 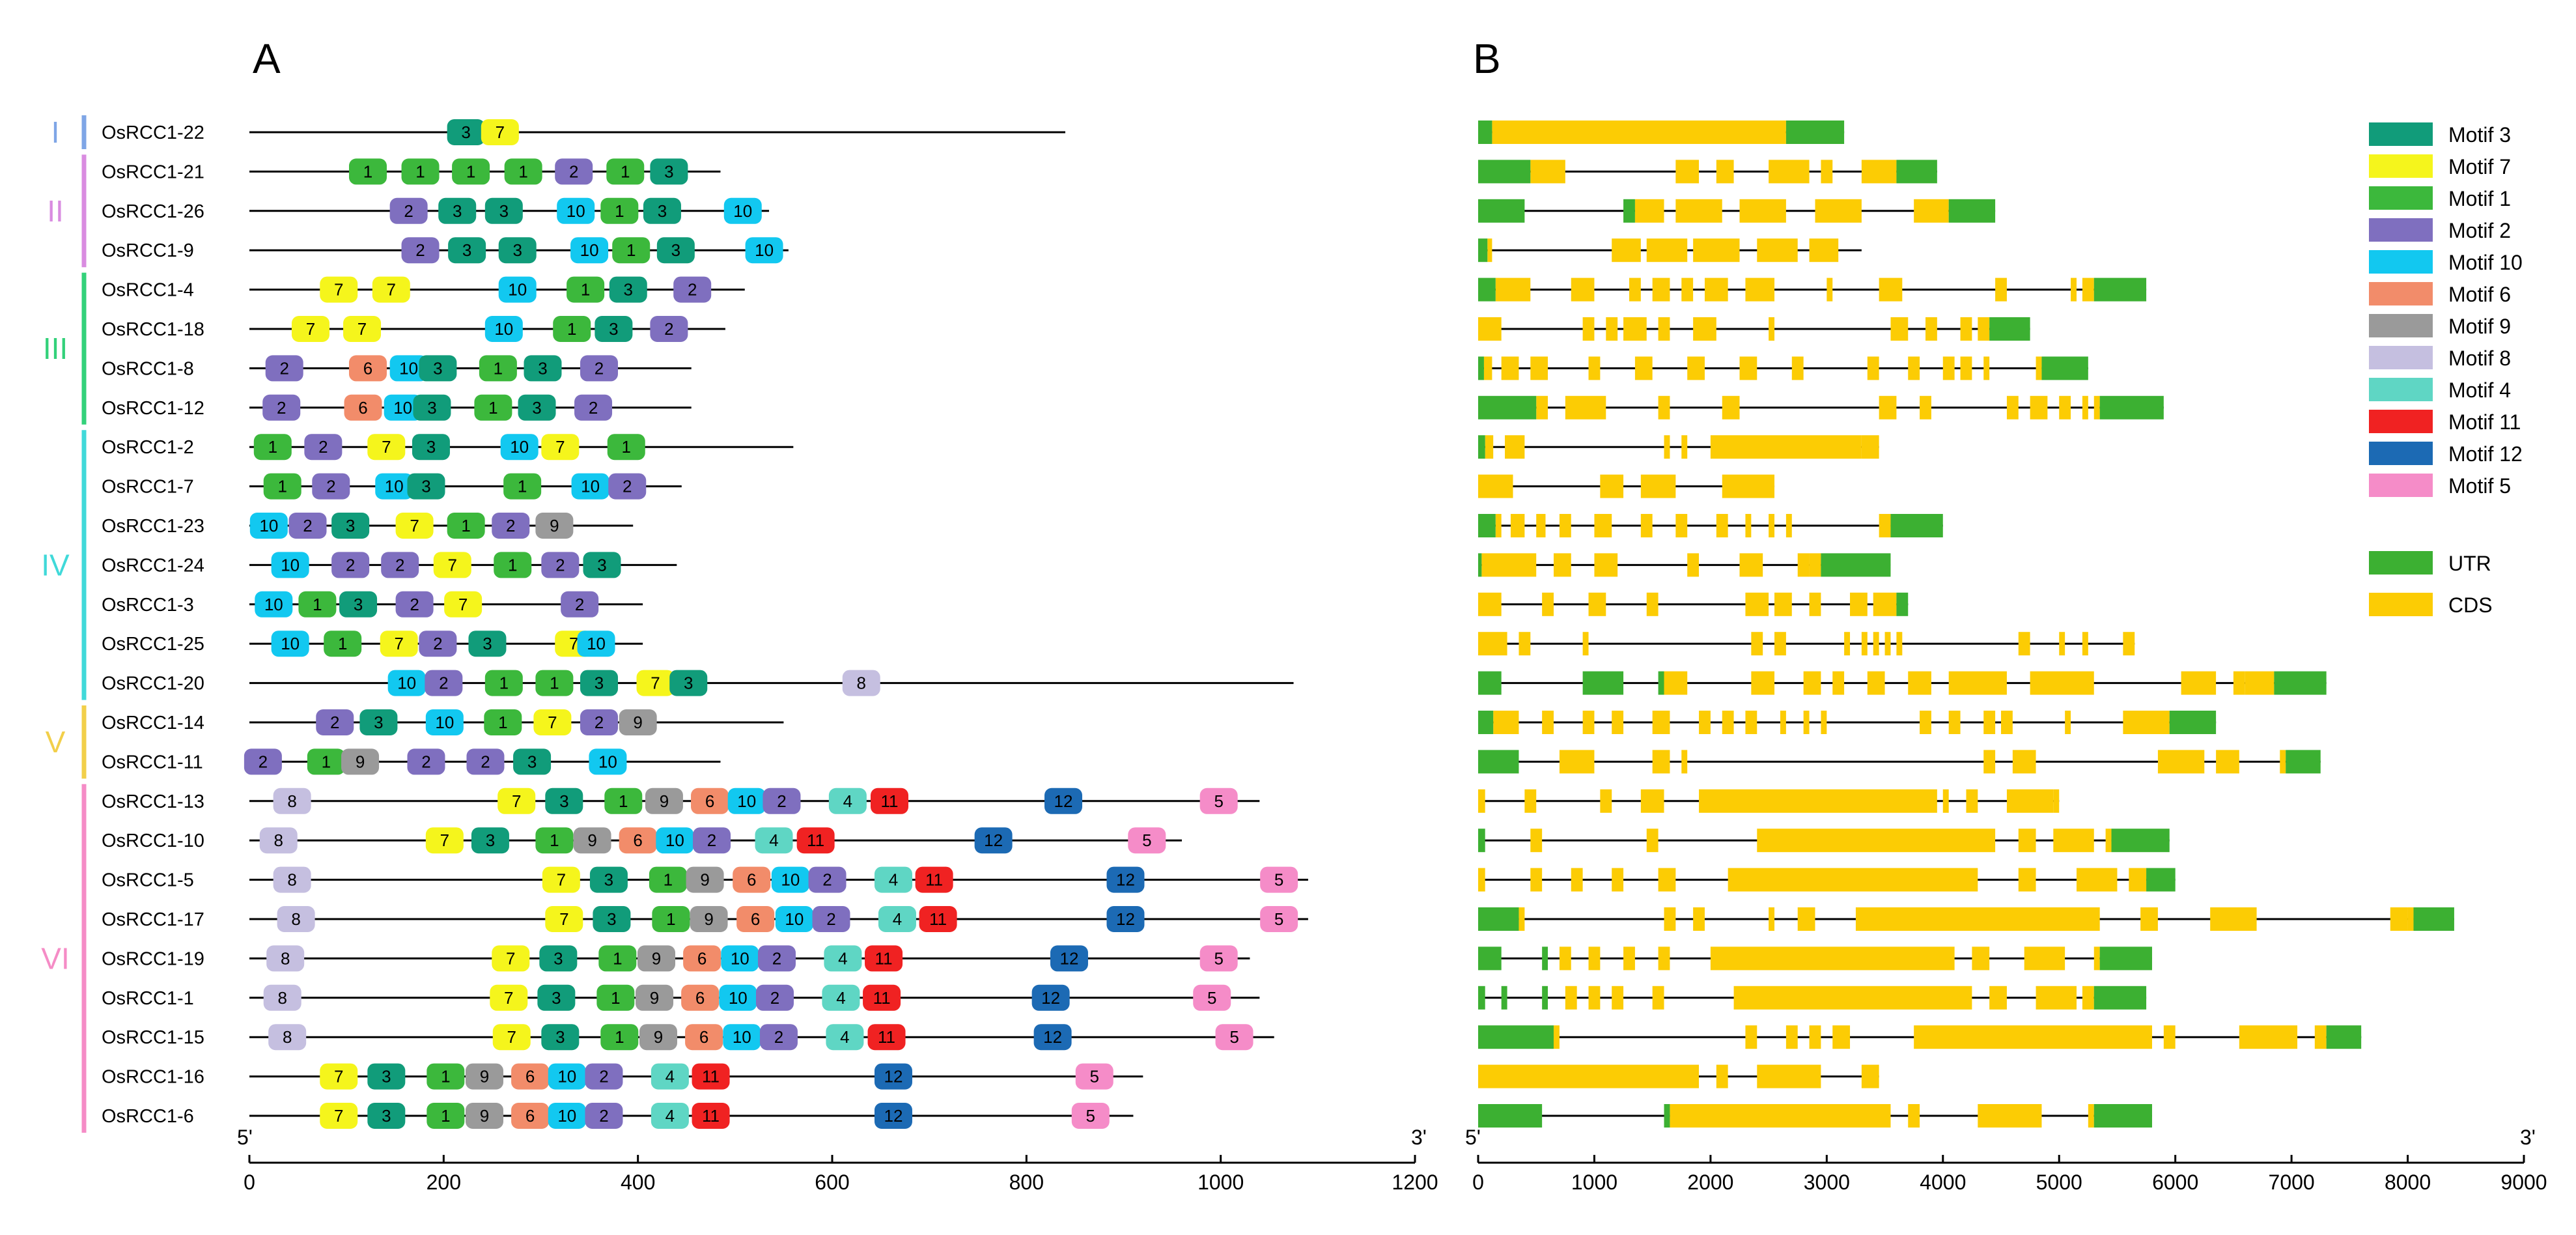 I want to click on motif-8-box, so click(x=288, y=1037).